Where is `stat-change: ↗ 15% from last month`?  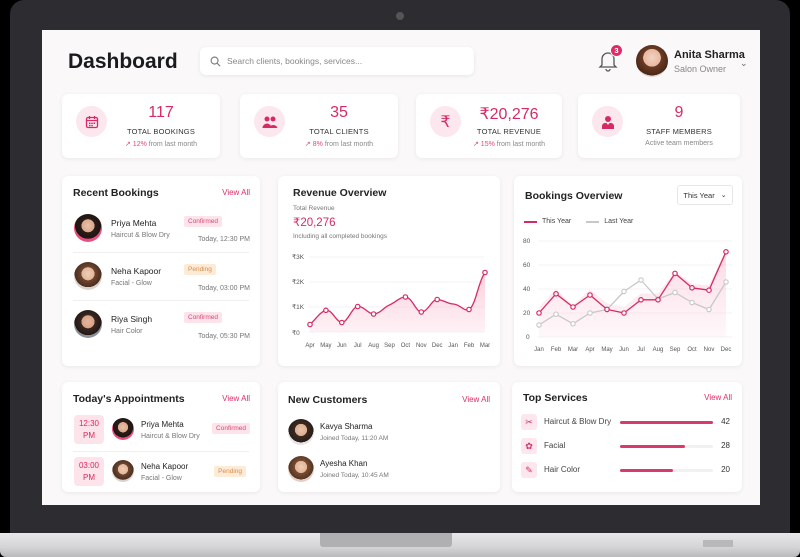 stat-change: ↗ 15% from last month is located at coordinates (489, 144).